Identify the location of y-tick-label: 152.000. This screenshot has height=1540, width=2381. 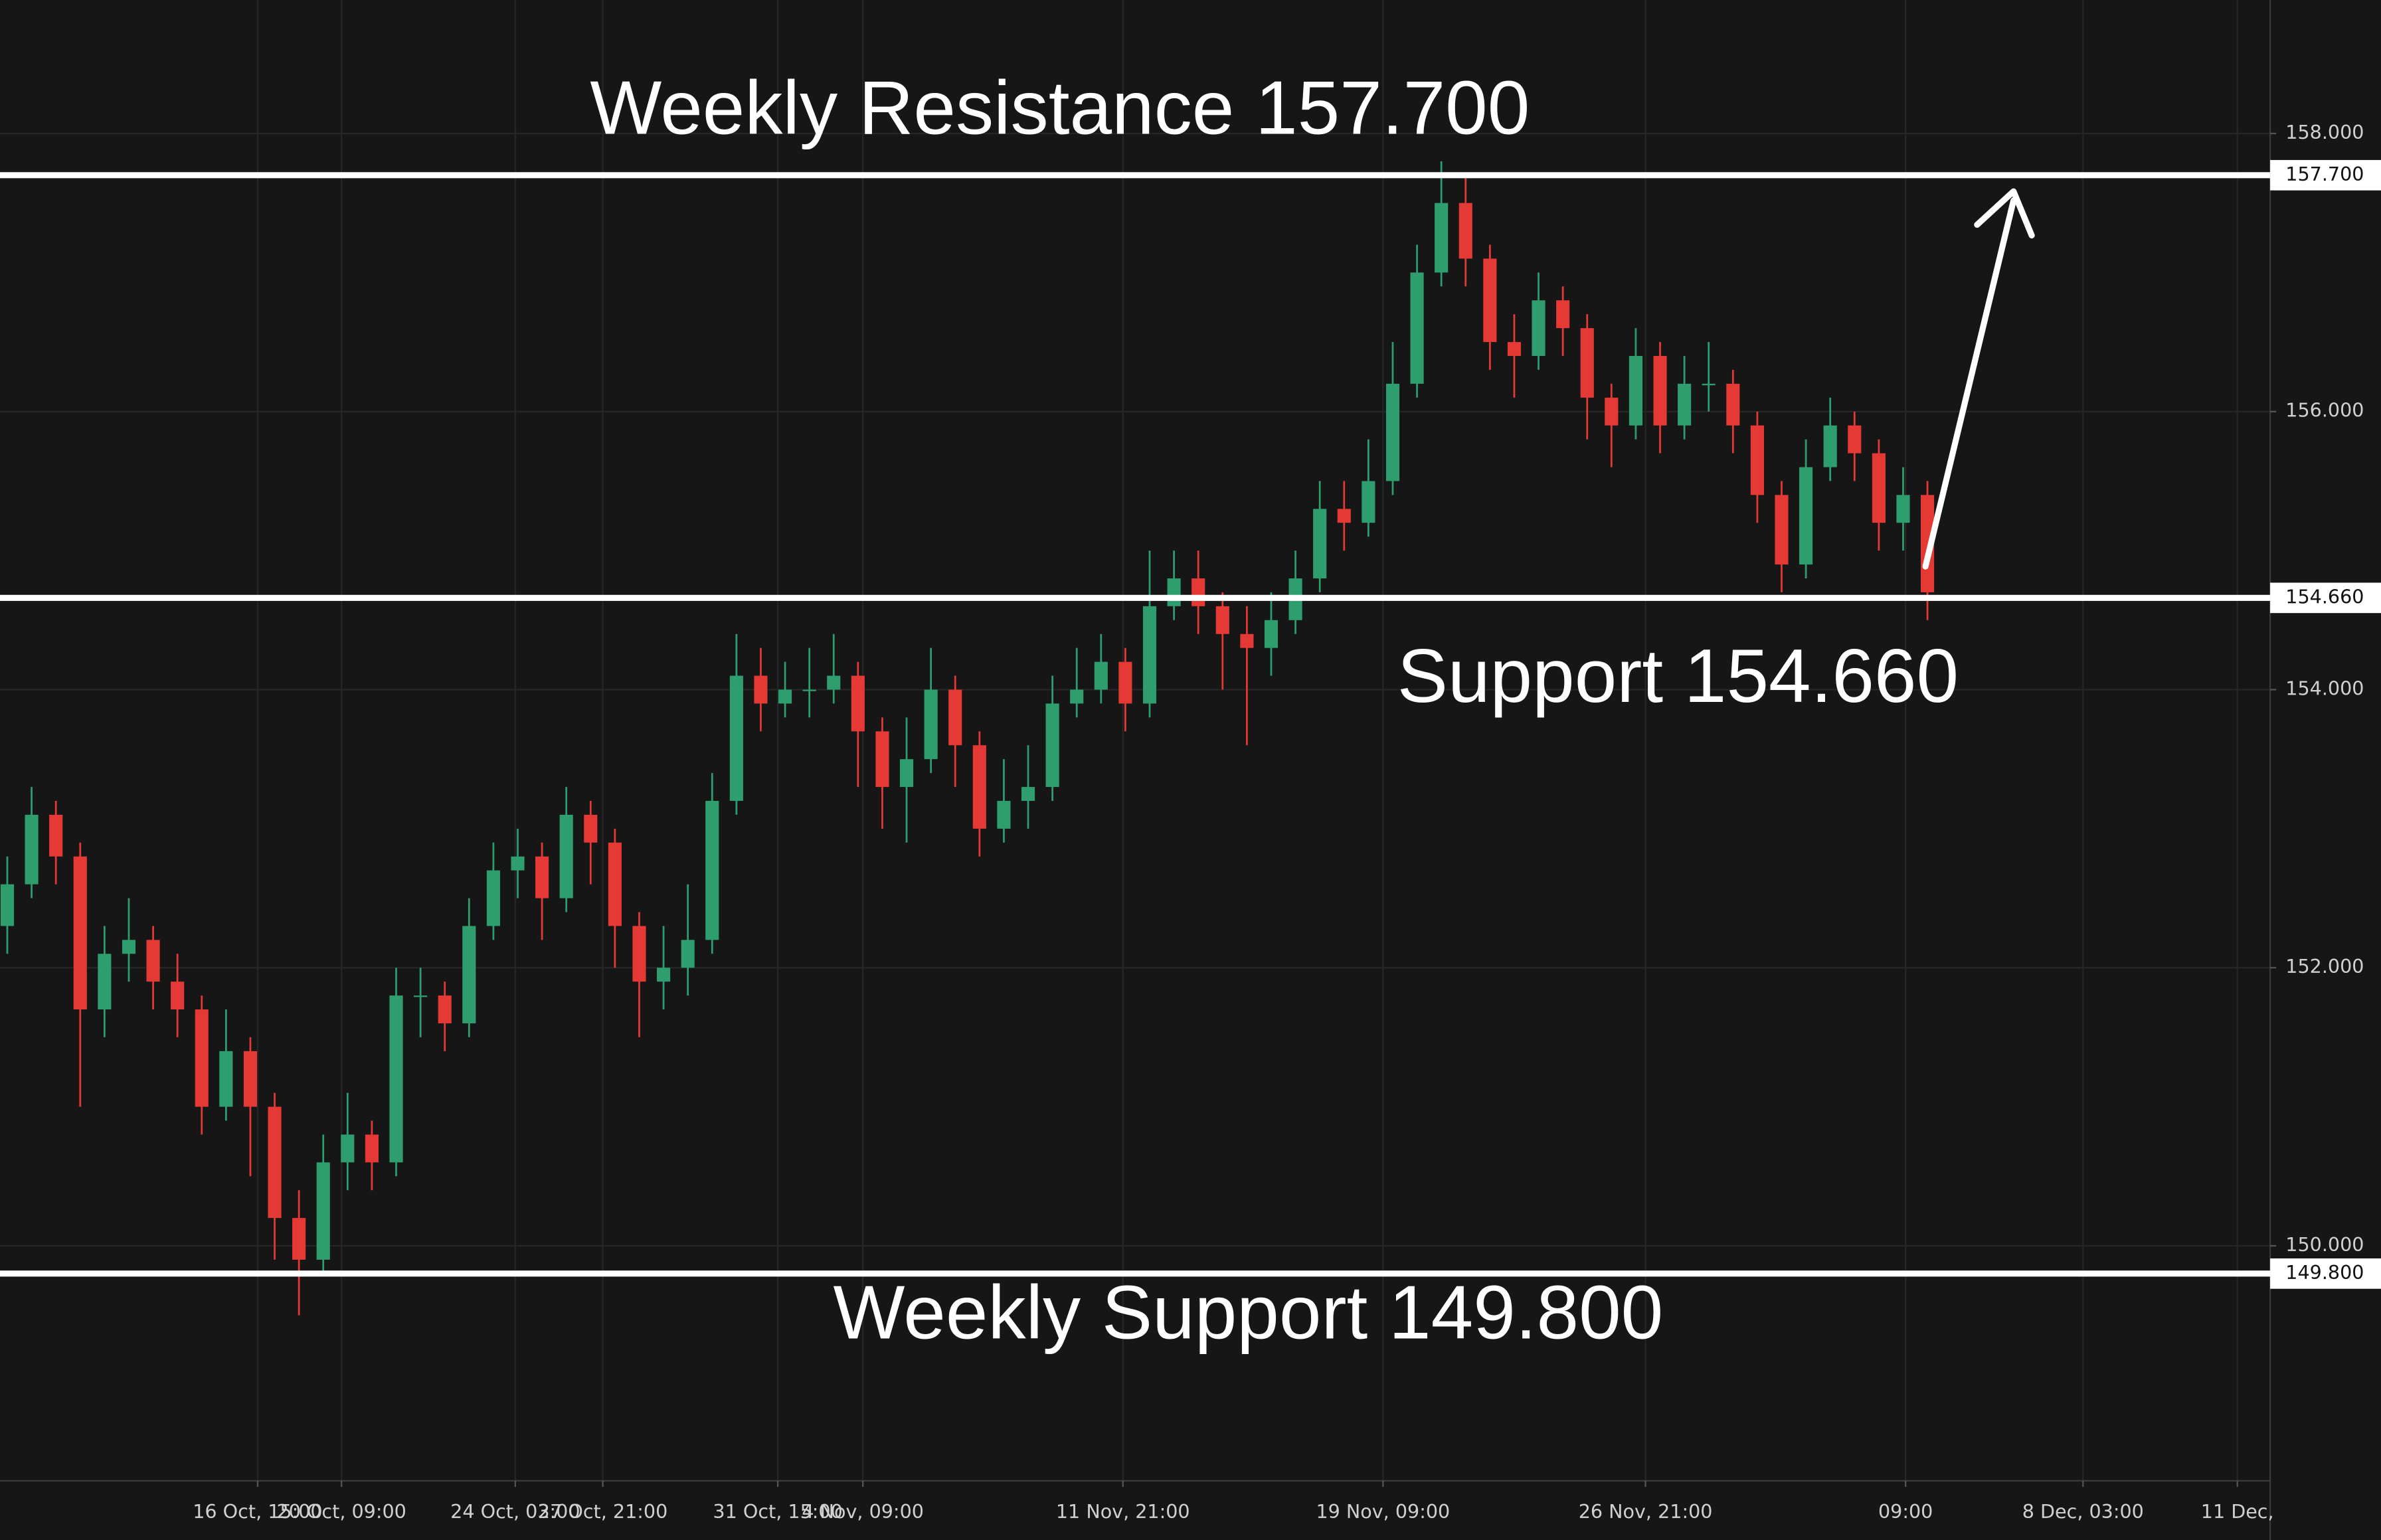
(2324, 967).